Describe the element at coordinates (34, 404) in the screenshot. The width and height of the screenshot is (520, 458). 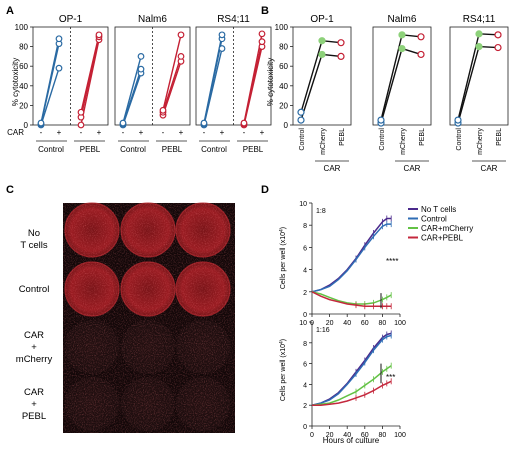
I see `panel-c-row-label: +` at that location.